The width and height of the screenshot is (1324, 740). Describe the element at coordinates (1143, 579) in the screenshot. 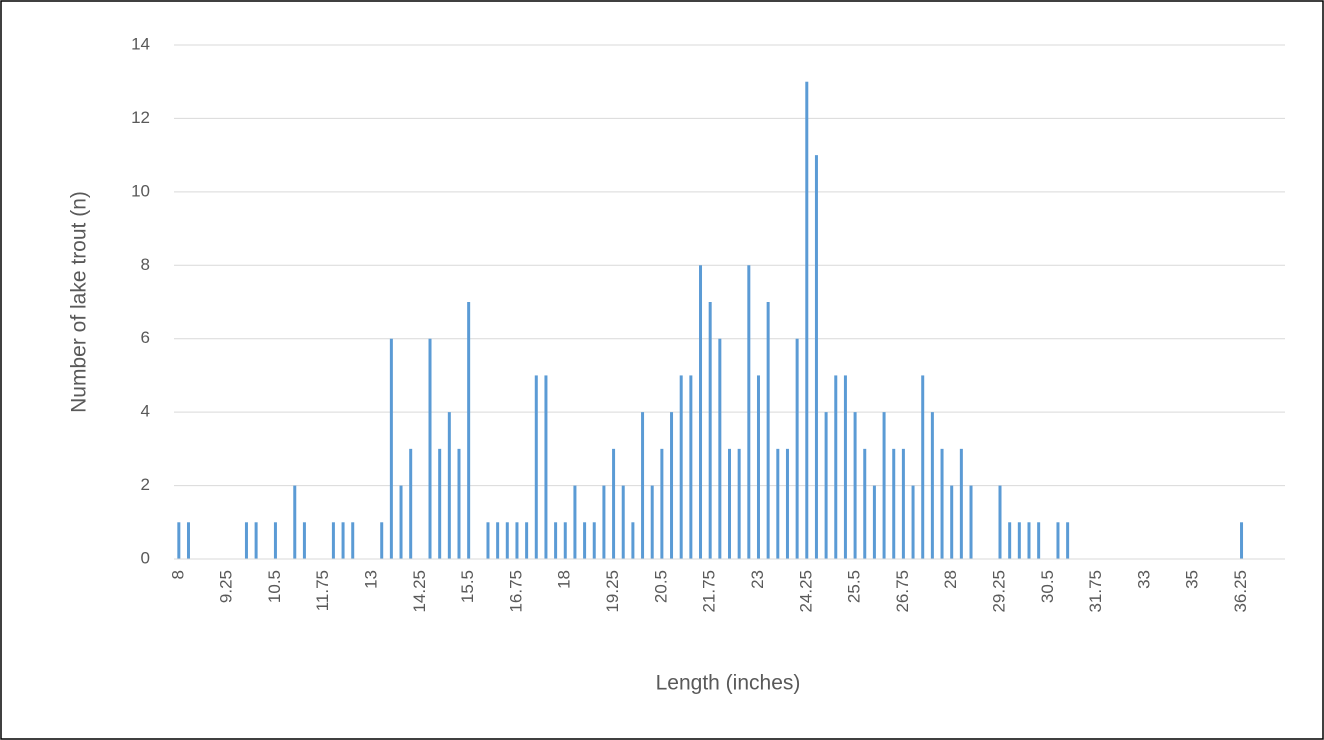

I see `x-tick-label: 33` at that location.